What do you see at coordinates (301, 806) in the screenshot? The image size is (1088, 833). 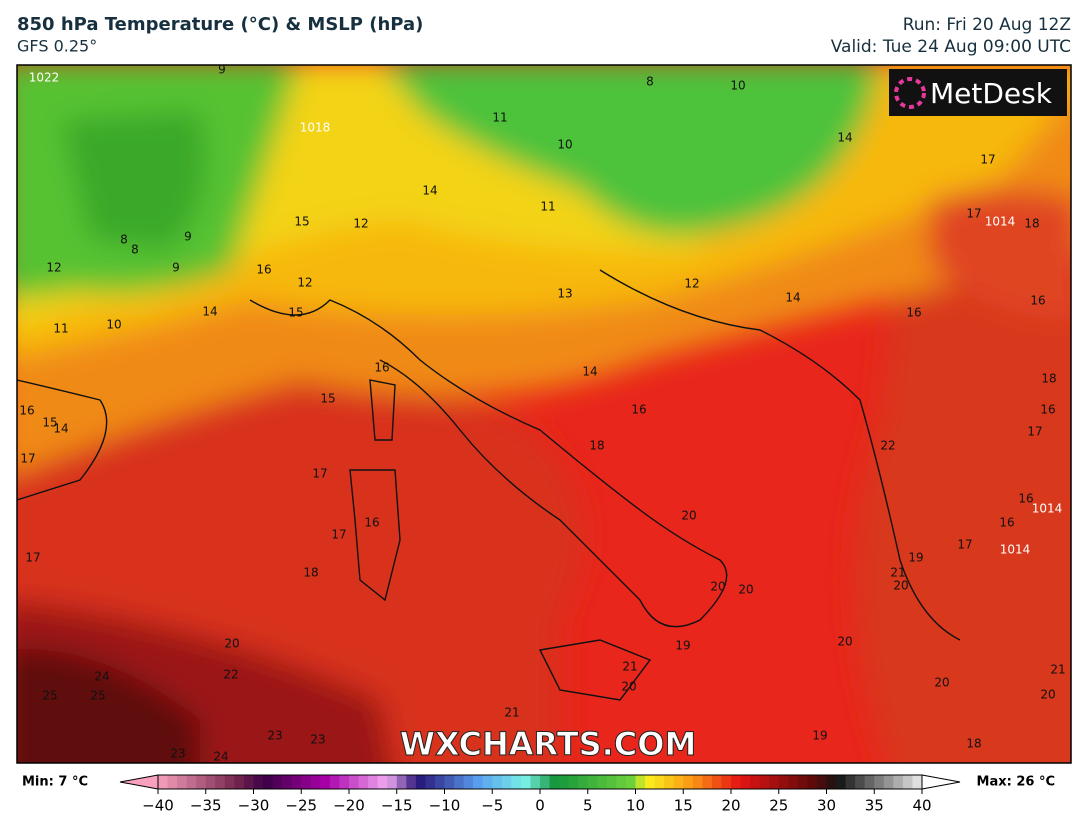 I see `colorbar-tick-label: −25` at bounding box center [301, 806].